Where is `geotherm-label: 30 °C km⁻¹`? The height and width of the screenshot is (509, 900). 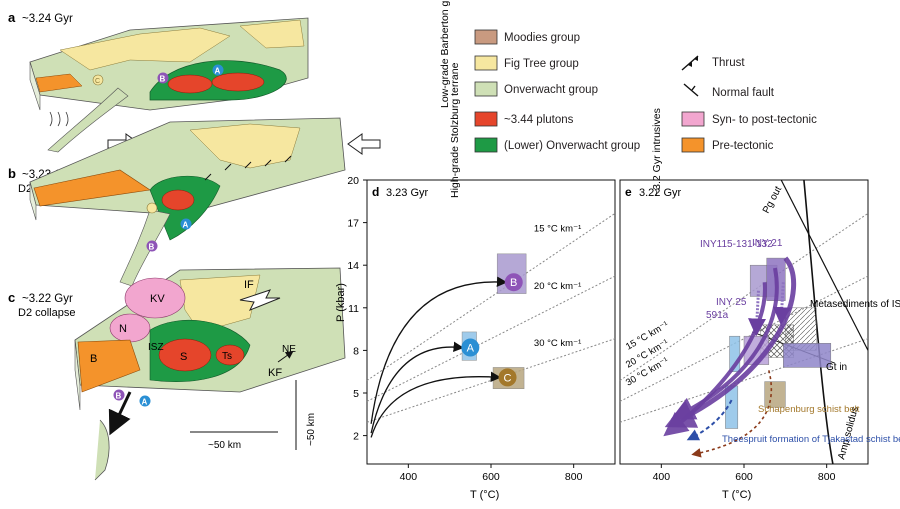
geotherm-label: 30 °C km⁻¹ is located at coordinates (557, 343).